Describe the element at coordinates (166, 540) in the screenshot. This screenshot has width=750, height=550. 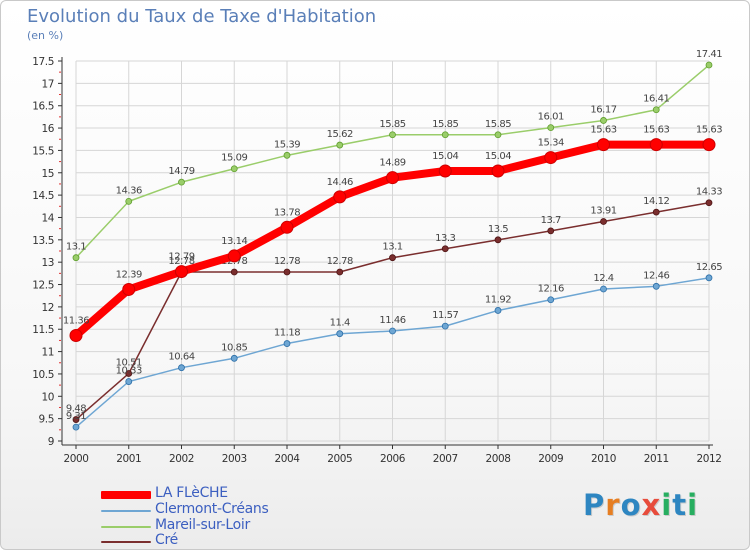
I see `legend-label-cre: Cré` at that location.